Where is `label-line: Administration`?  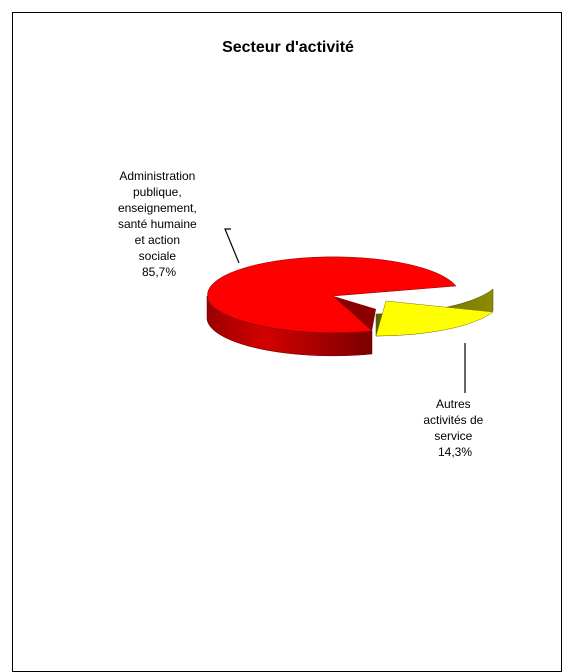 label-line: Administration is located at coordinates (157, 176).